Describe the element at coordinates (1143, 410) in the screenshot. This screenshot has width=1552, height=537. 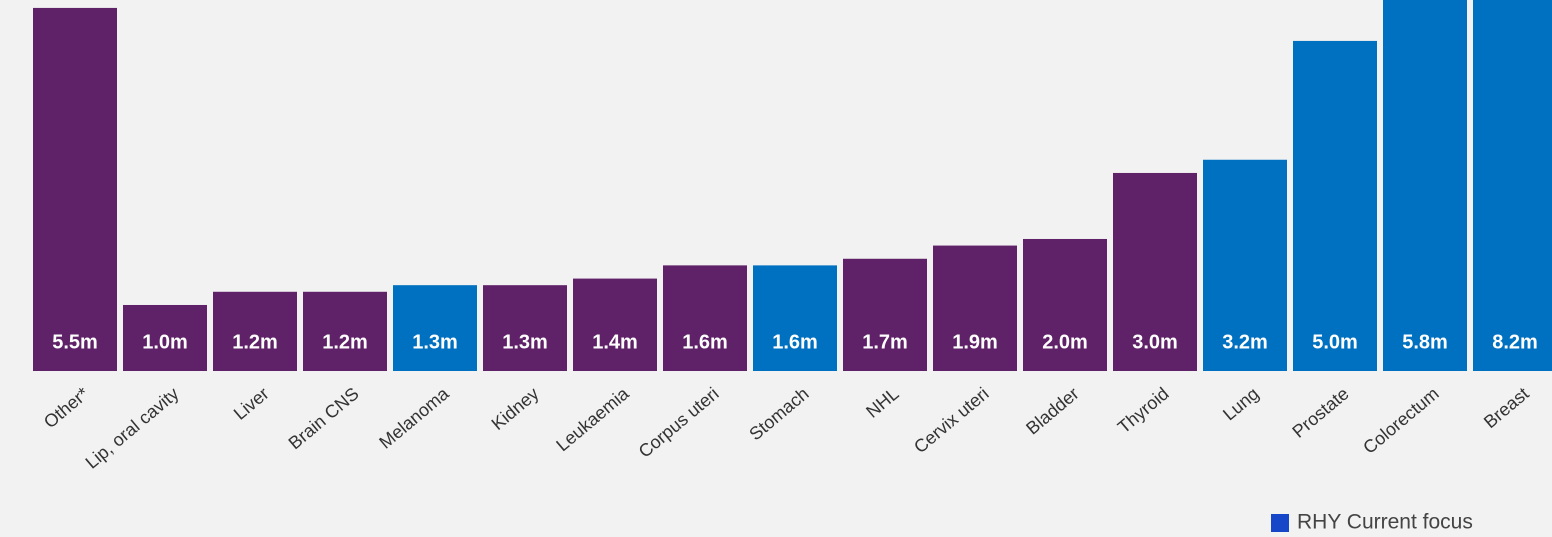
I see `x-tick-label: Thyroid` at that location.